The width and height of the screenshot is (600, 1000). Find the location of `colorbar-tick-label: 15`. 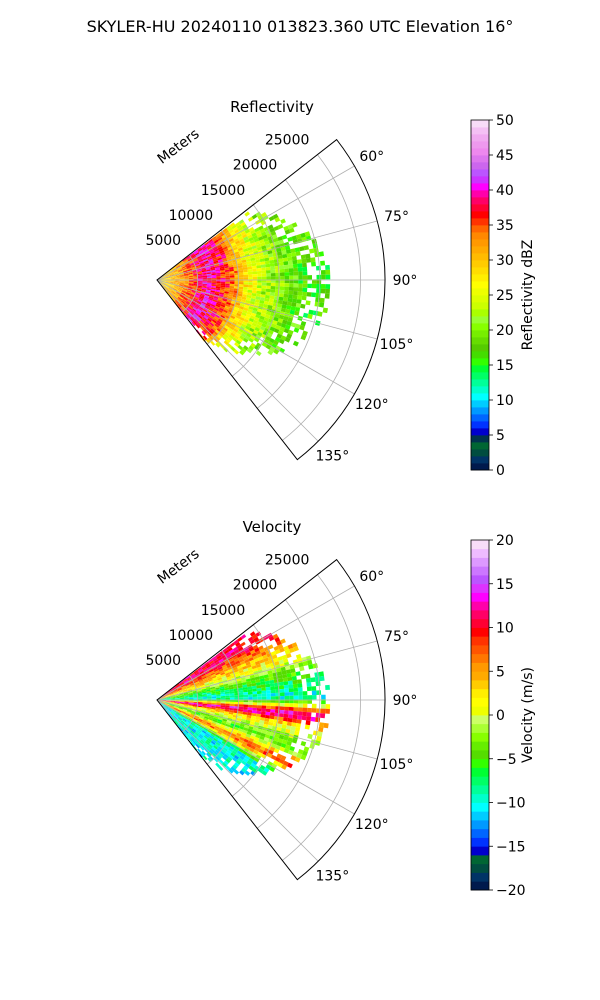

colorbar-tick-label: 15 is located at coordinates (505, 585).